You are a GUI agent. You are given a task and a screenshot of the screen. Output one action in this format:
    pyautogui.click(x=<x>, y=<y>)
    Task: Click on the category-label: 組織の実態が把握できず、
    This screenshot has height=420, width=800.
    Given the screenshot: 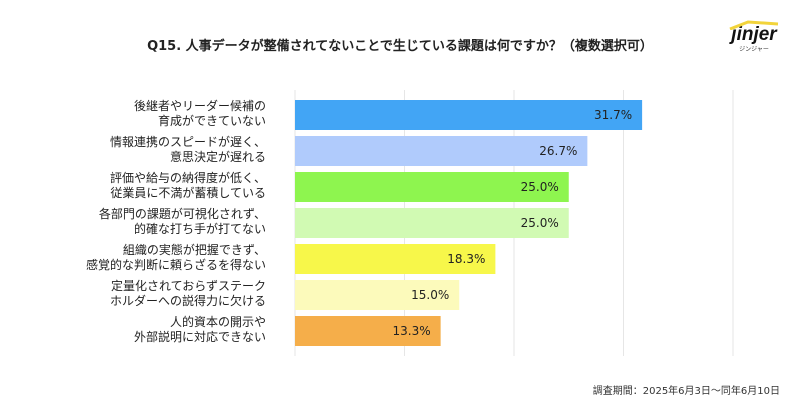 What is the action you would take?
    pyautogui.click(x=194, y=249)
    